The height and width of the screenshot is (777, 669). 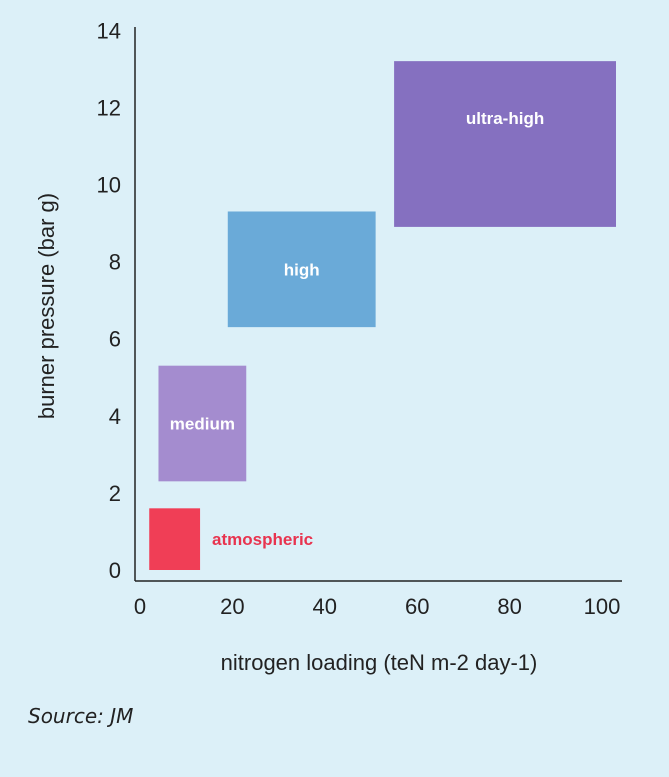 I want to click on region-ultra-high-label: ultra-high, so click(x=505, y=118).